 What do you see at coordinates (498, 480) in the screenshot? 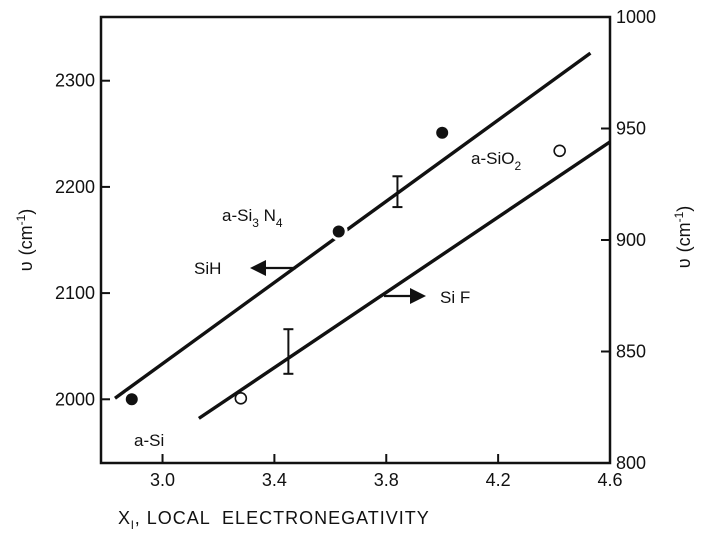
I see `x-tick-label: 4.2` at bounding box center [498, 480].